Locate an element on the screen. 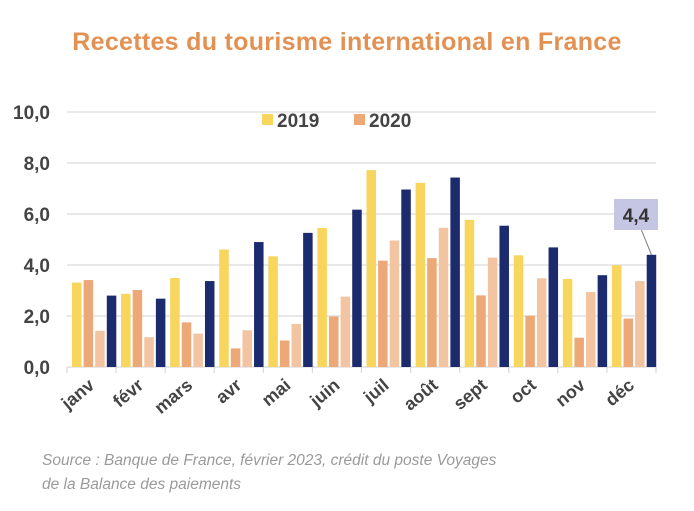  bar-oct-2020 is located at coordinates (530, 341).